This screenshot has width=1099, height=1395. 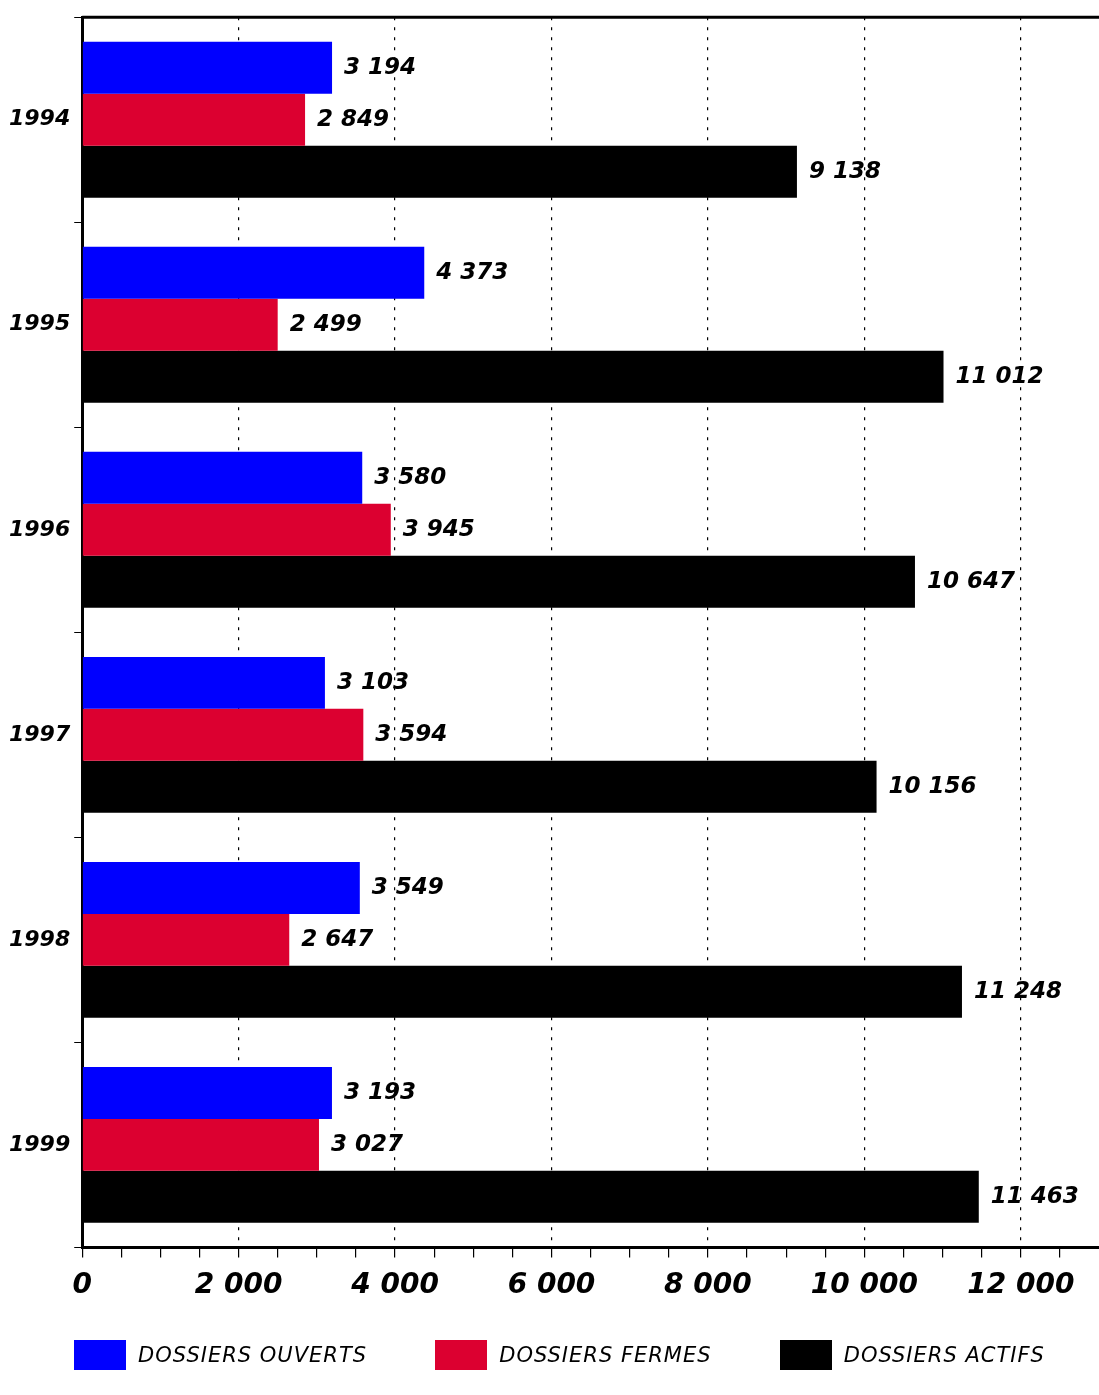 I want to click on x-tick-label: 10 000, so click(x=864, y=1284).